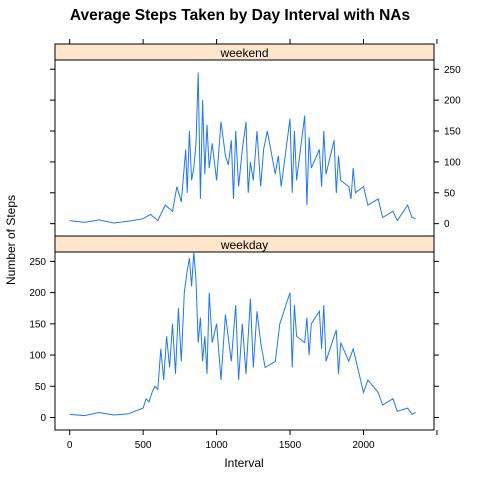 This screenshot has width=480, height=480. What do you see at coordinates (216, 445) in the screenshot?
I see `x-tick-label: 1000` at bounding box center [216, 445].